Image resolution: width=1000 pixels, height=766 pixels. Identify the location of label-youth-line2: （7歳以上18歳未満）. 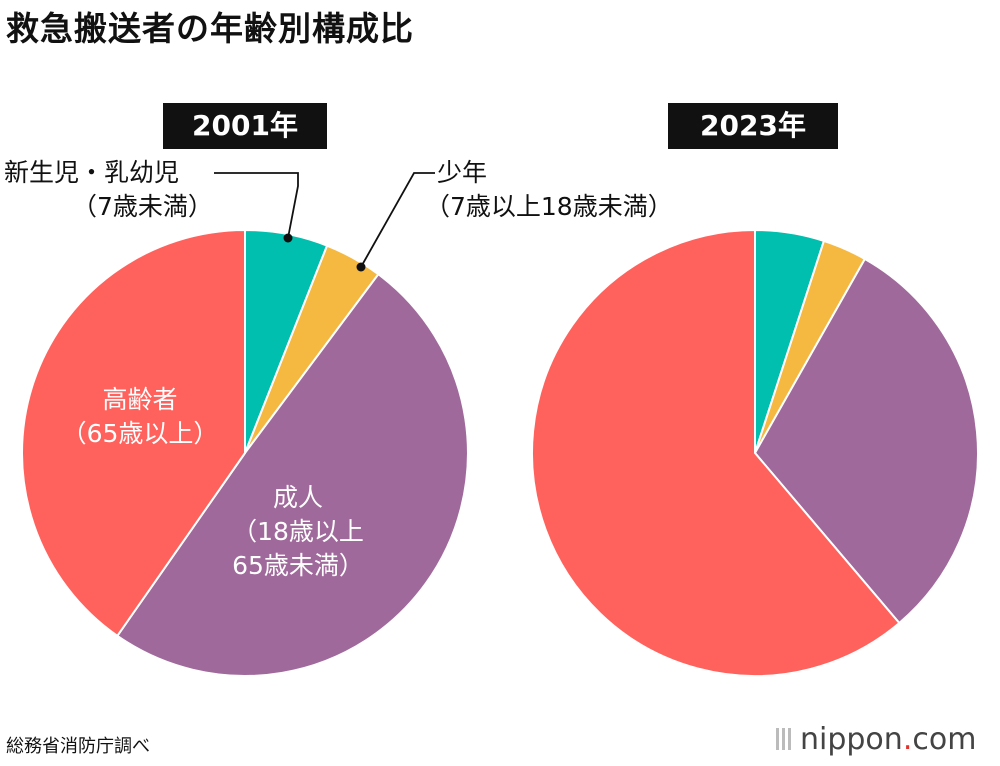
(549, 206).